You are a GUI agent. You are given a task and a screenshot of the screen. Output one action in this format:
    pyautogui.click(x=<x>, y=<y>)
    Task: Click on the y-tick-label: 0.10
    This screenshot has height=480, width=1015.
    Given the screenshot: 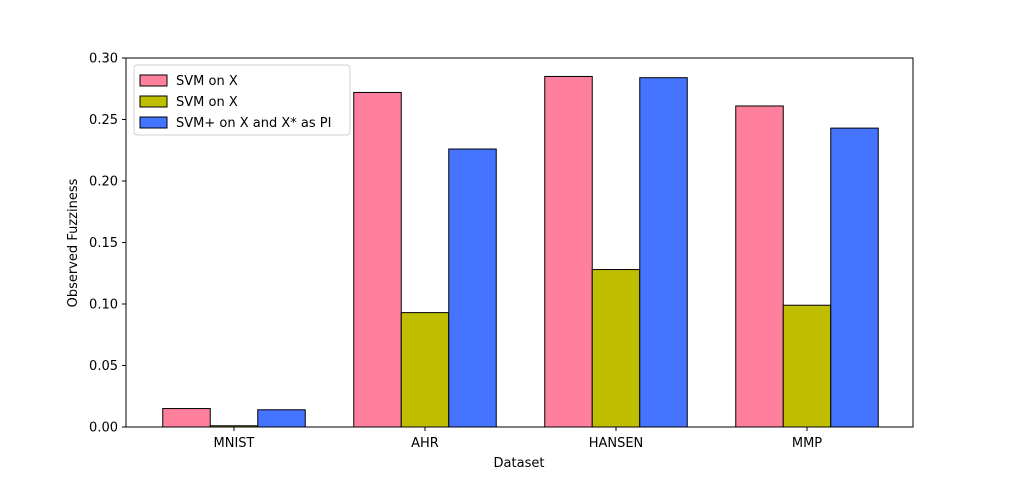 What is the action you would take?
    pyautogui.click(x=103, y=305)
    